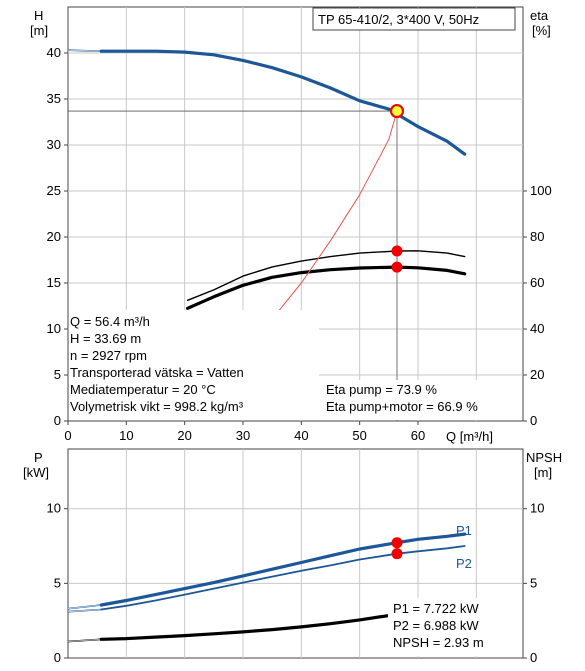  Describe the element at coordinates (84, 610) in the screenshot. I see `P2-curve-extension-core` at that location.